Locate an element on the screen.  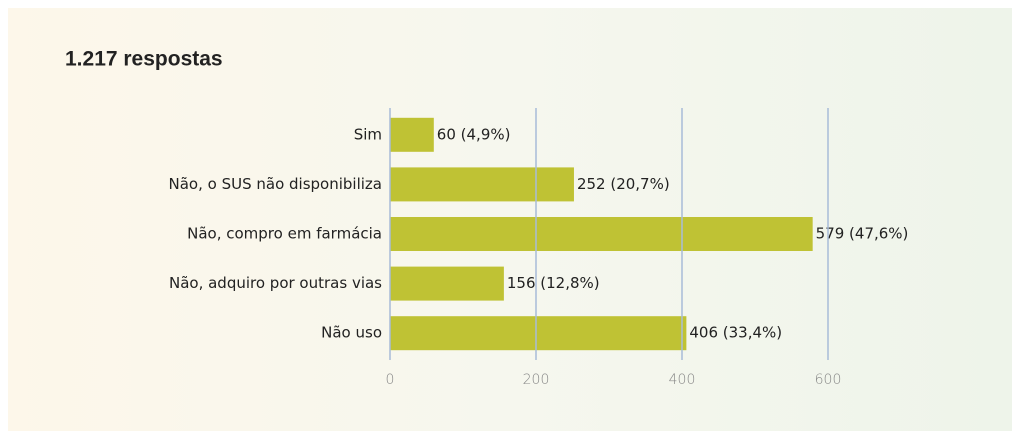
x-tick-label: 400 is located at coordinates (682, 380).